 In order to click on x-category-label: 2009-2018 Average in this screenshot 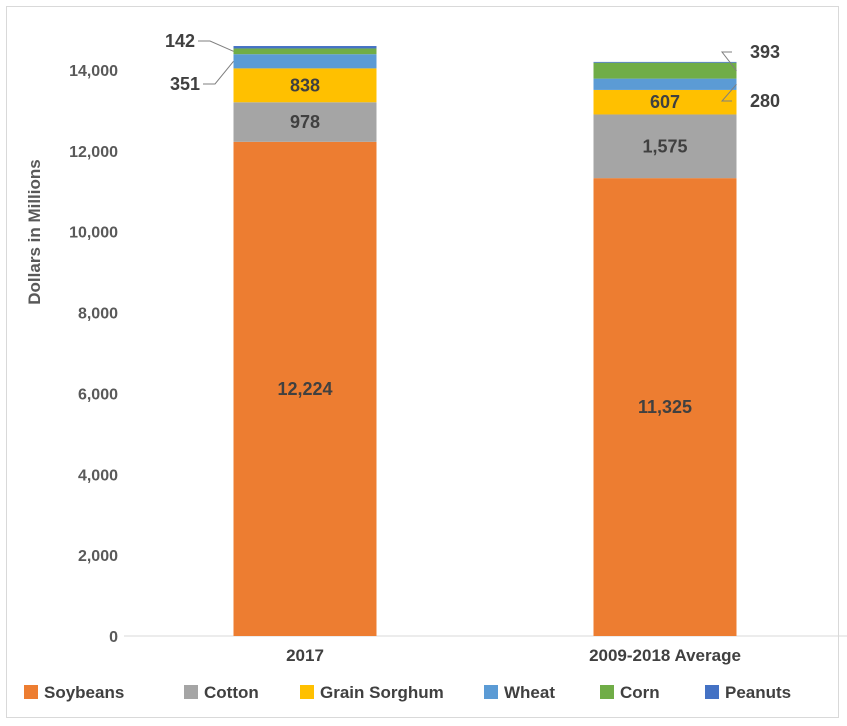, I will do `click(665, 655)`.